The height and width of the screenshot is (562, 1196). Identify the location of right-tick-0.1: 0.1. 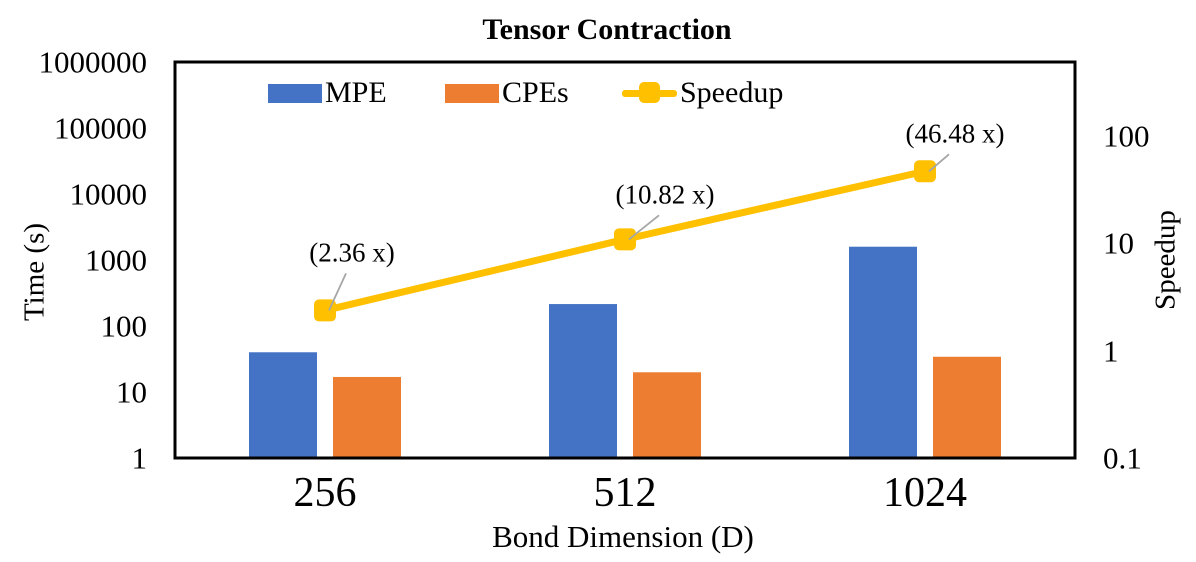
(1122, 458).